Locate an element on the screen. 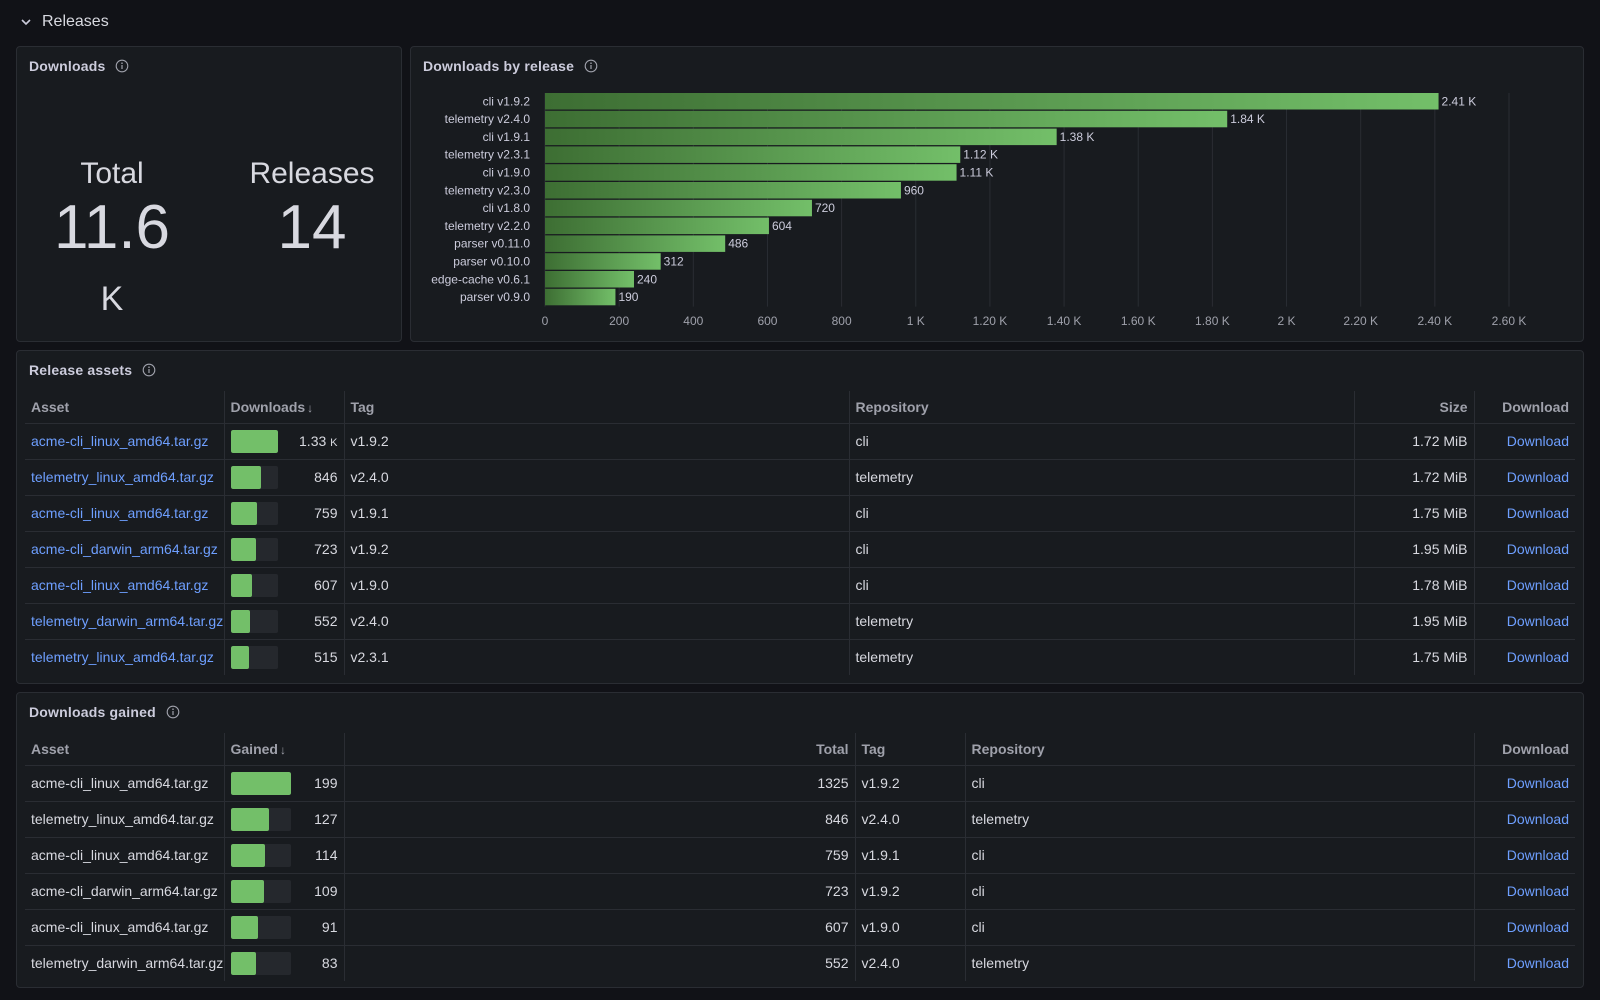  tag-cell: v2.4.0 is located at coordinates (910, 963).